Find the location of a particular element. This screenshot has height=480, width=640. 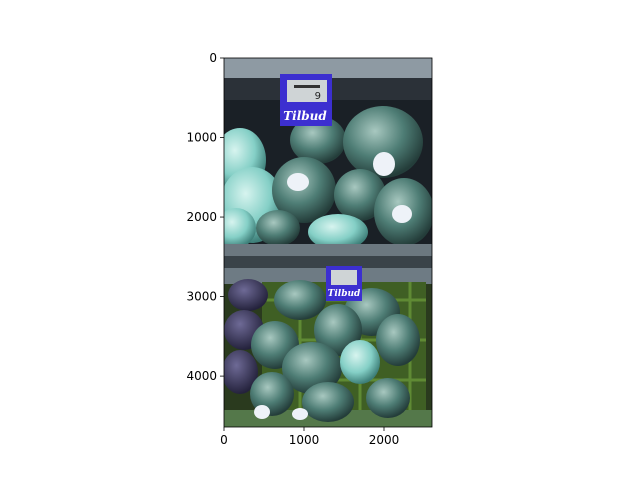

red-cabbage is located at coordinates (248, 295).